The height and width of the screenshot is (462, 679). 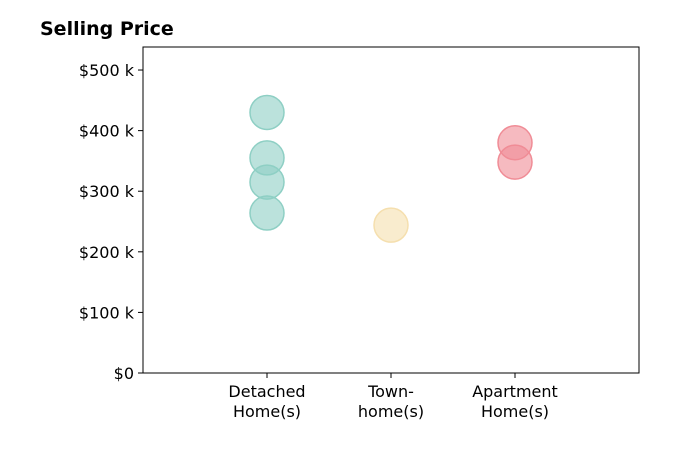 What do you see at coordinates (266, 401) in the screenshot?
I see `x-tick-label: Detached Home(s)` at bounding box center [266, 401].